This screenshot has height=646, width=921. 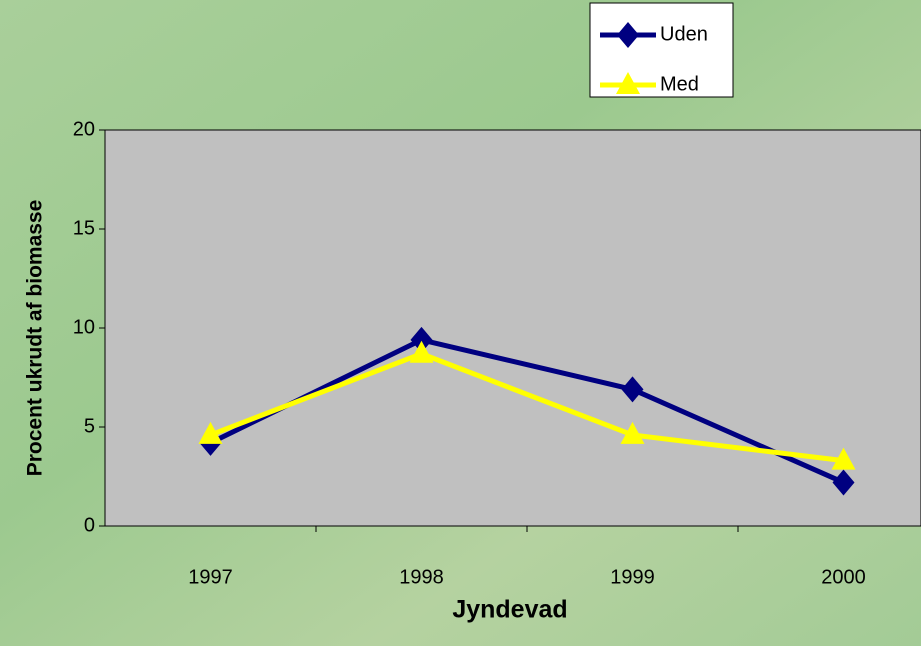 I want to click on legend-label: Med, so click(x=679, y=84).